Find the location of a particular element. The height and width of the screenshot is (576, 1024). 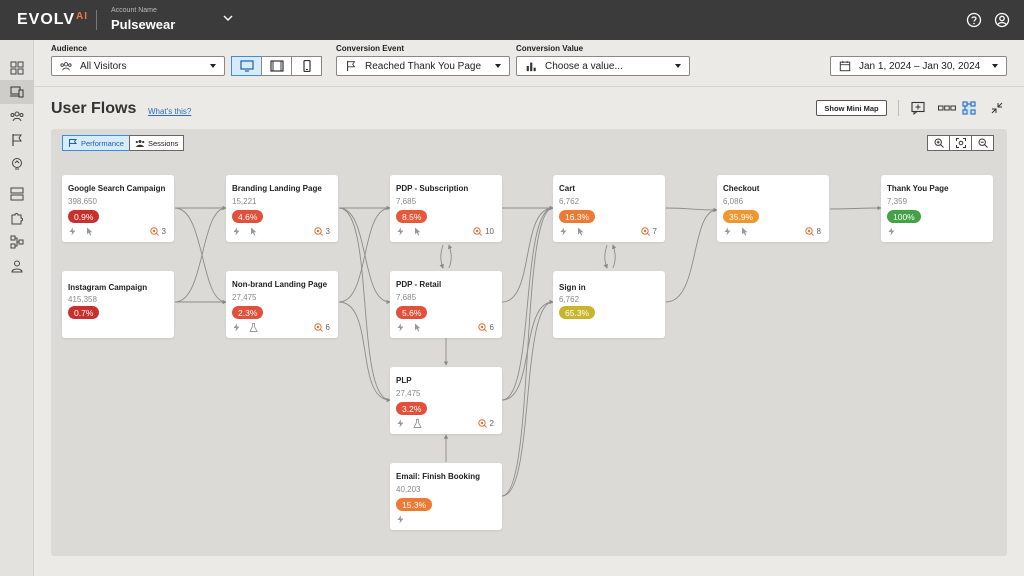

filter-divider is located at coordinates (529, 86).